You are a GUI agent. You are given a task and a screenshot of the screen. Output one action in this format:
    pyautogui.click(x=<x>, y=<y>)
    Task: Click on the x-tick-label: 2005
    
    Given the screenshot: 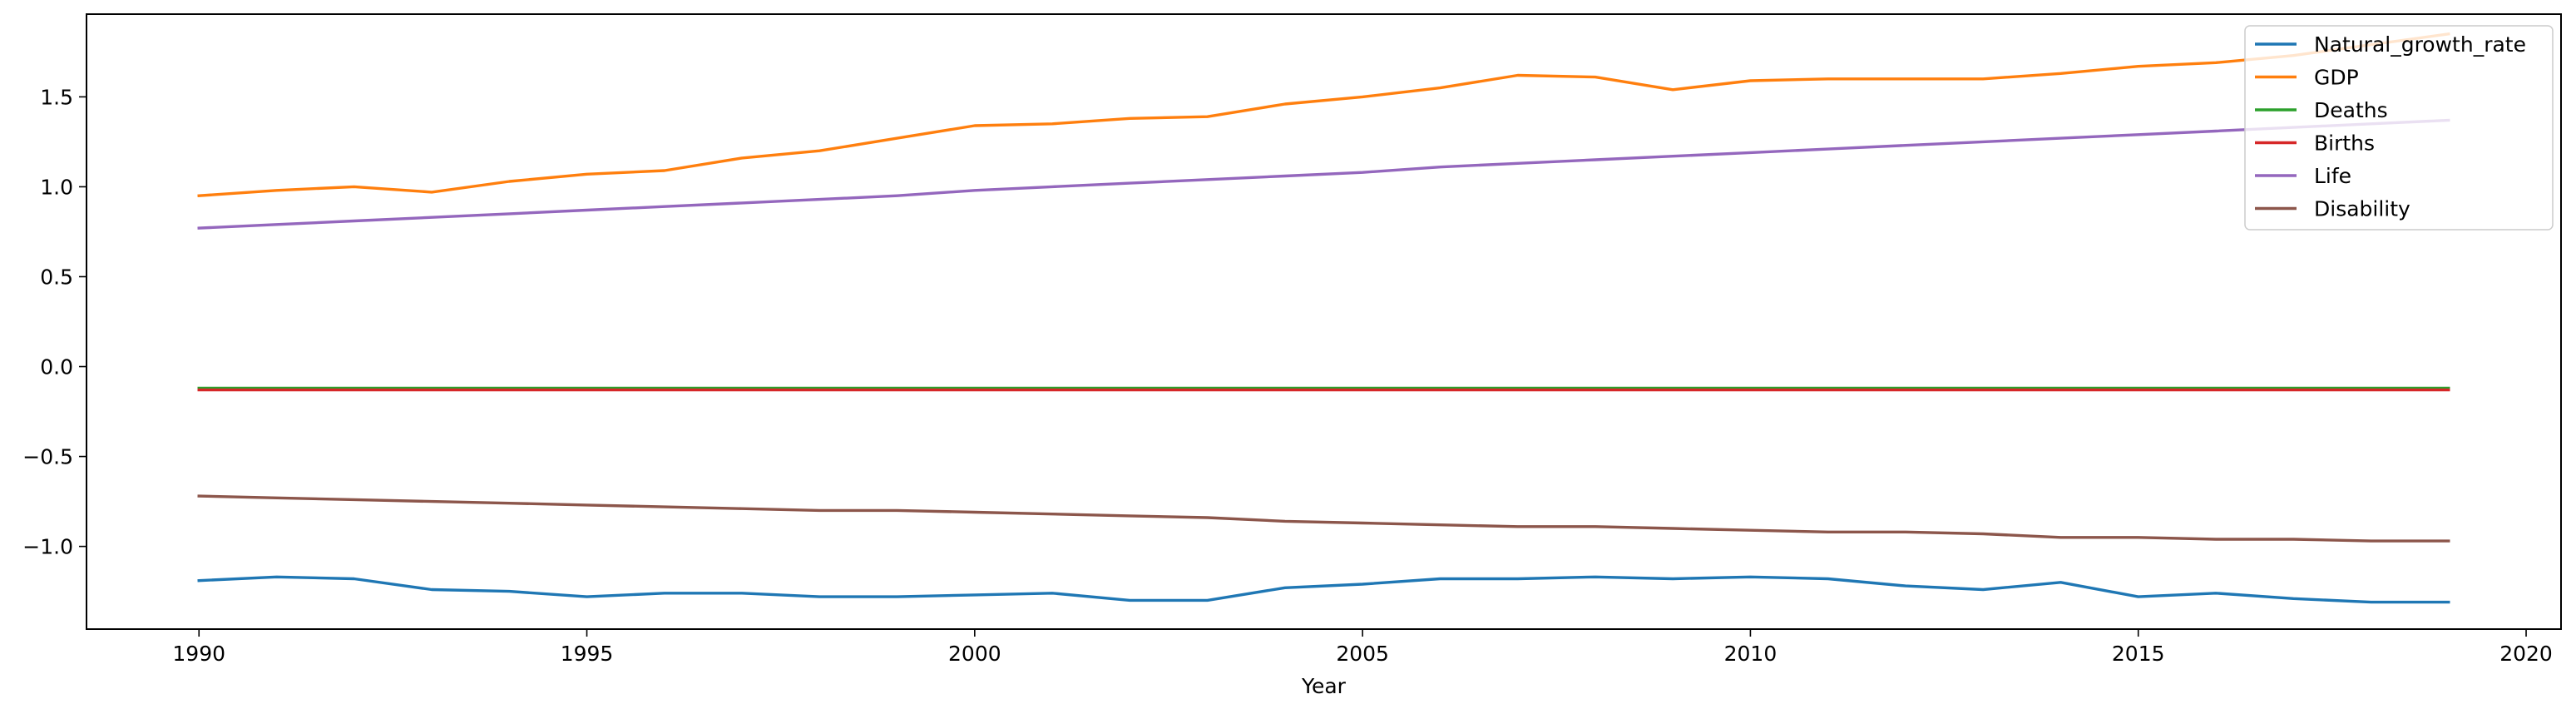 What is the action you would take?
    pyautogui.click(x=1362, y=654)
    